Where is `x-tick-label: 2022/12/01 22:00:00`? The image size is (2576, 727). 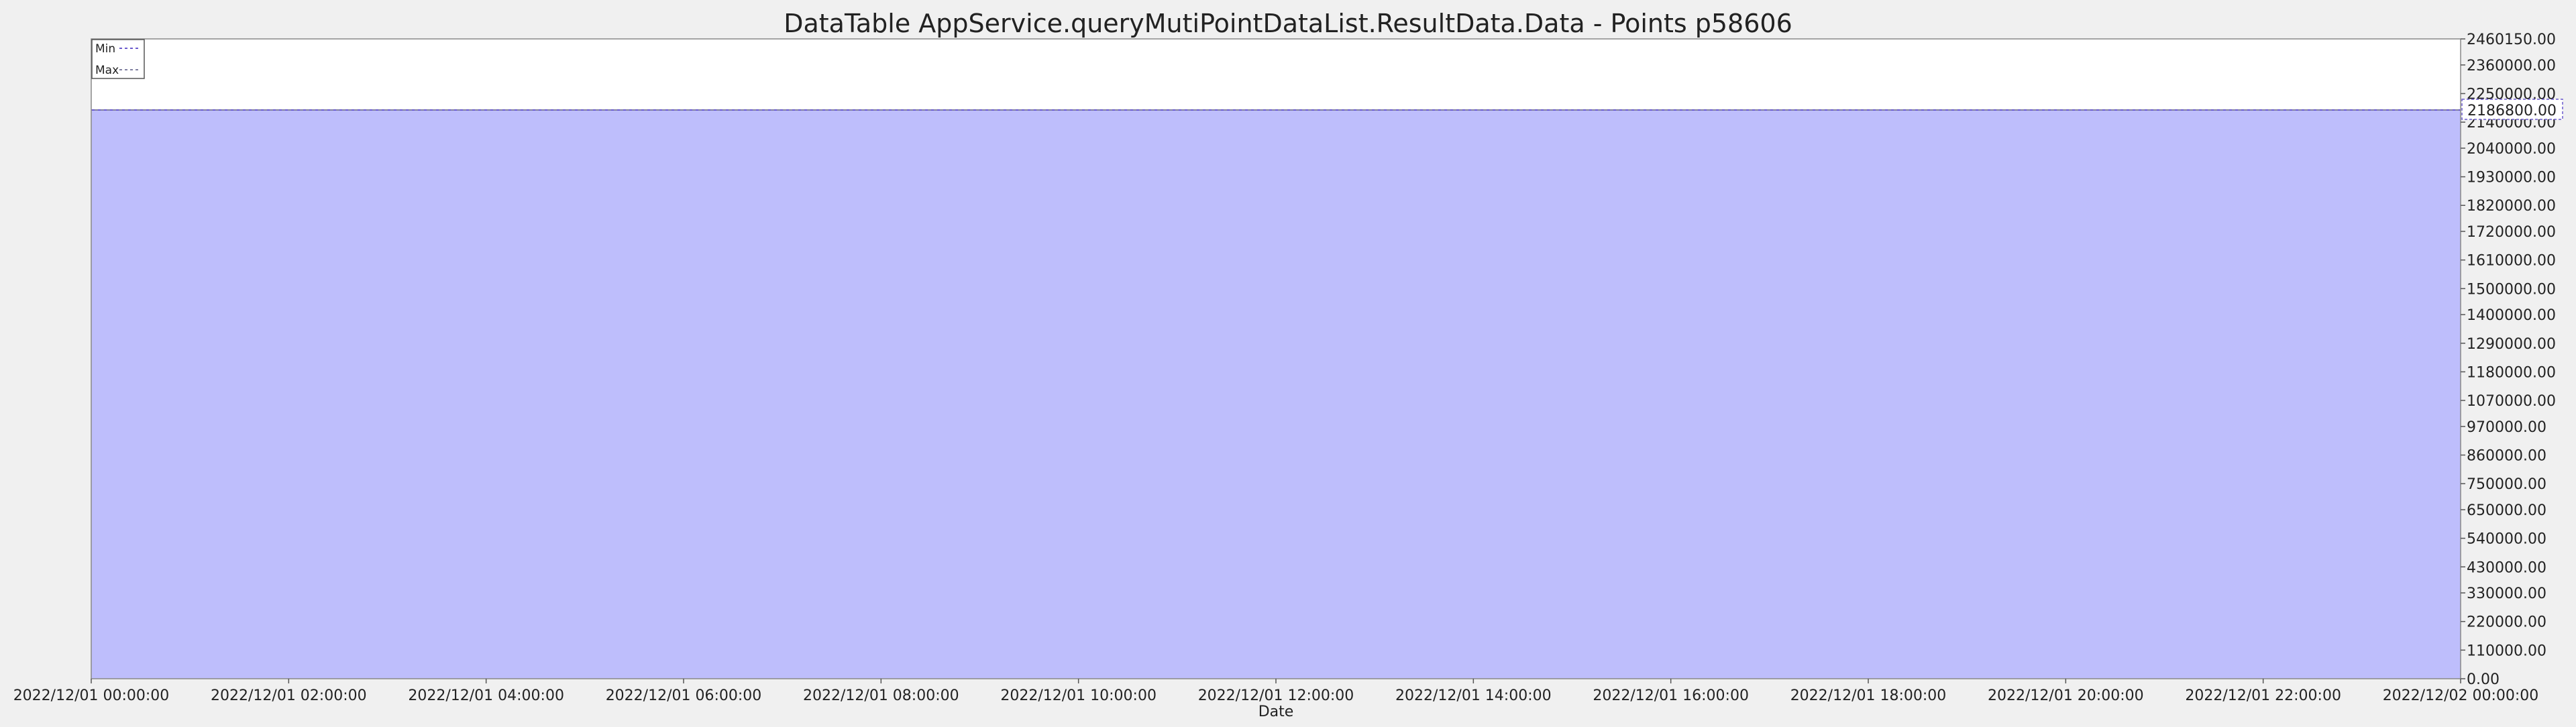 x-tick-label: 2022/12/01 22:00:00 is located at coordinates (2263, 695).